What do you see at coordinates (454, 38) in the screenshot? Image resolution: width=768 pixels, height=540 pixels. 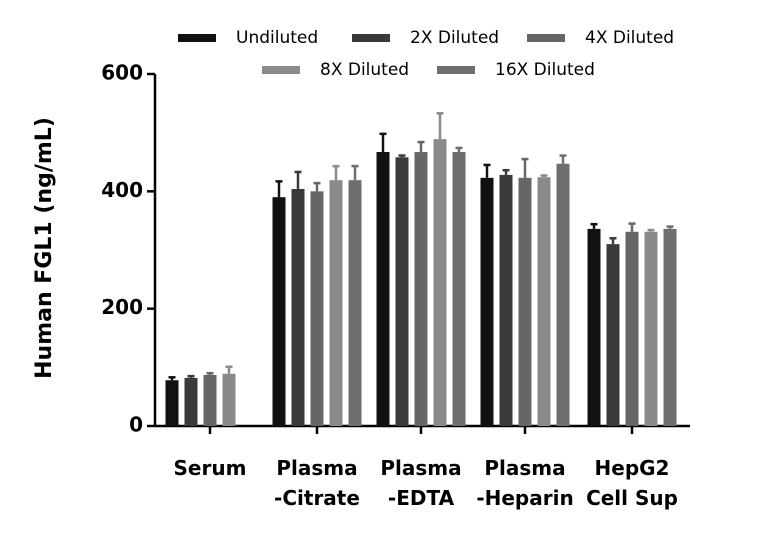 I see `legend-label: 2X Diluted` at bounding box center [454, 38].